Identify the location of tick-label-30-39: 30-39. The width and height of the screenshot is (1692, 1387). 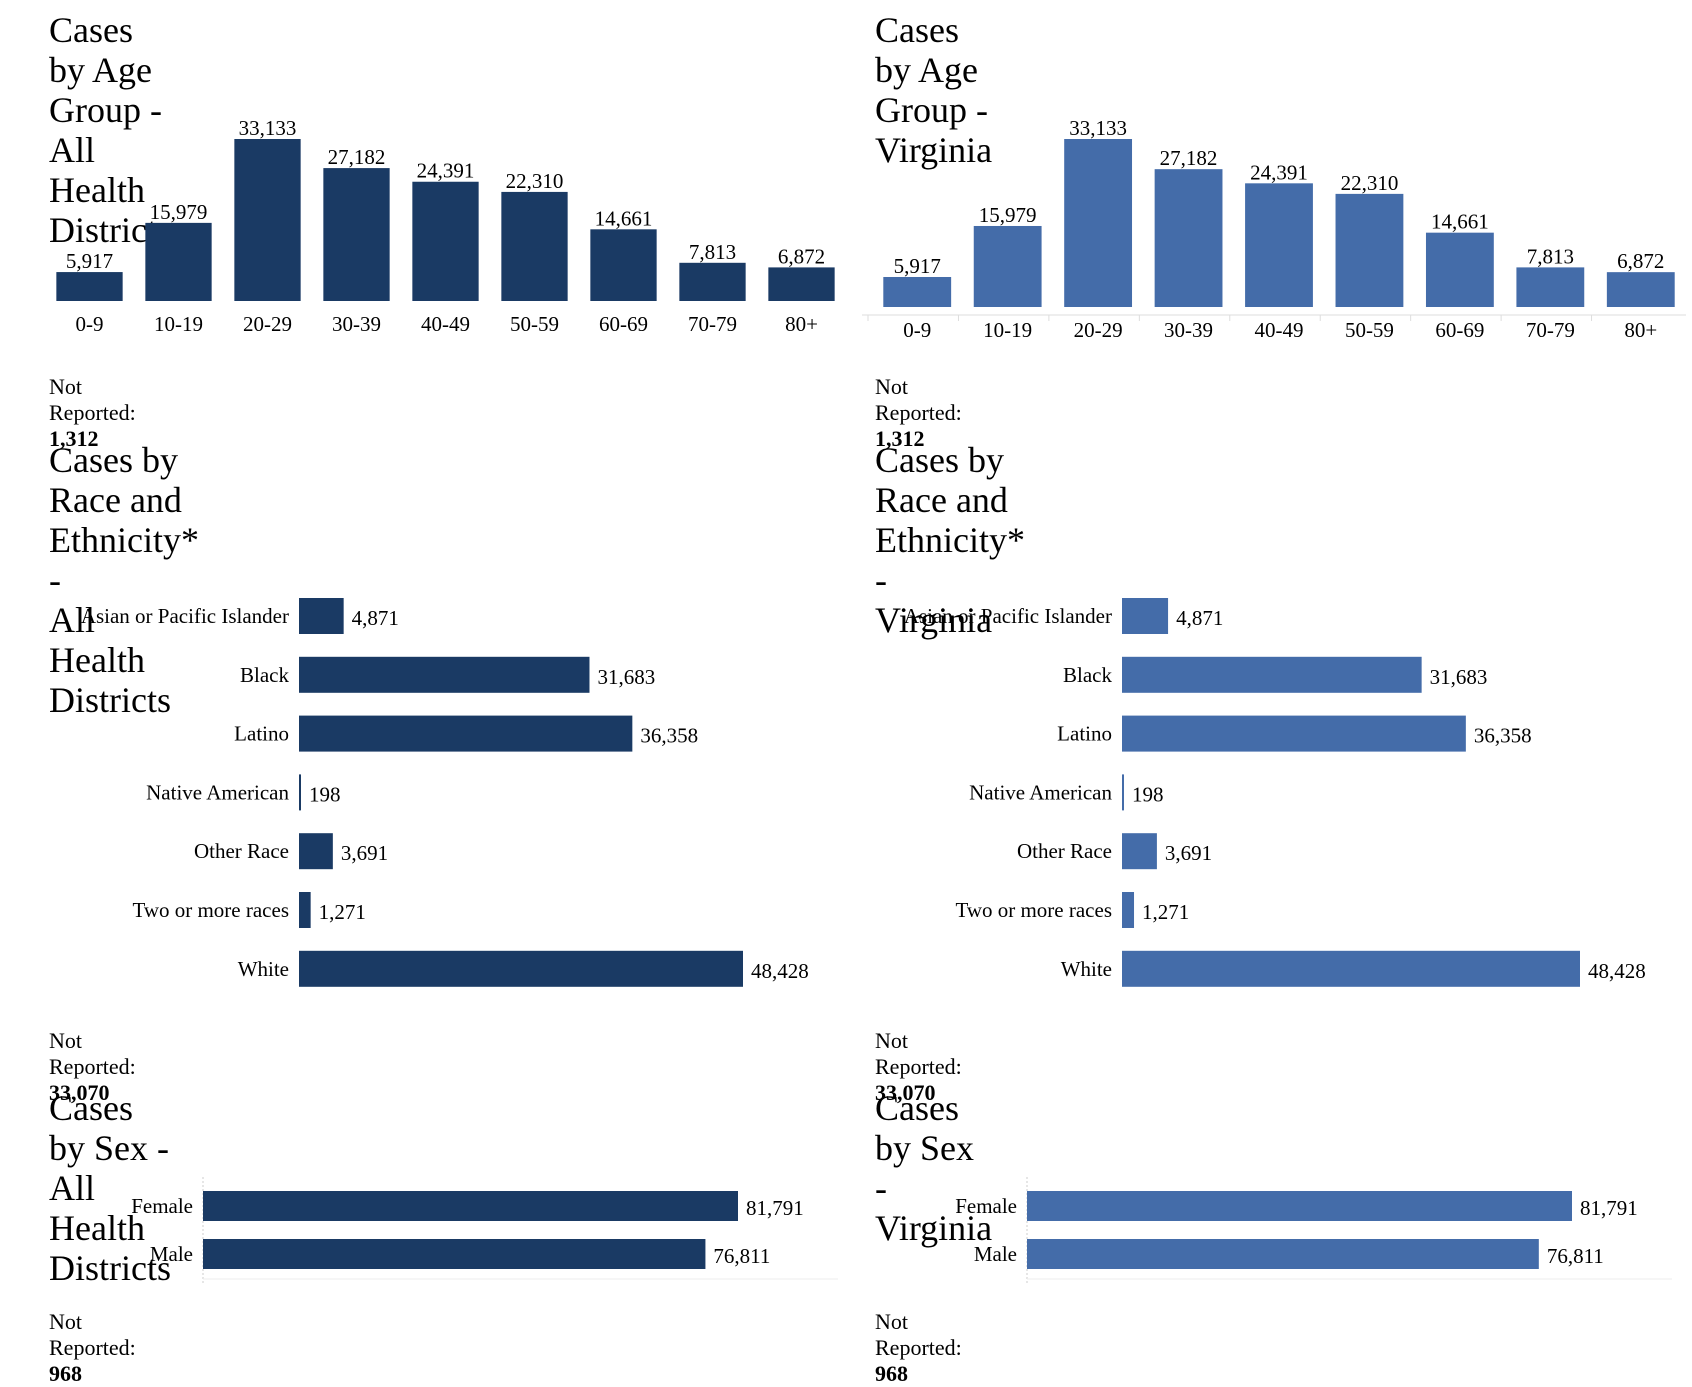
(1188, 330).